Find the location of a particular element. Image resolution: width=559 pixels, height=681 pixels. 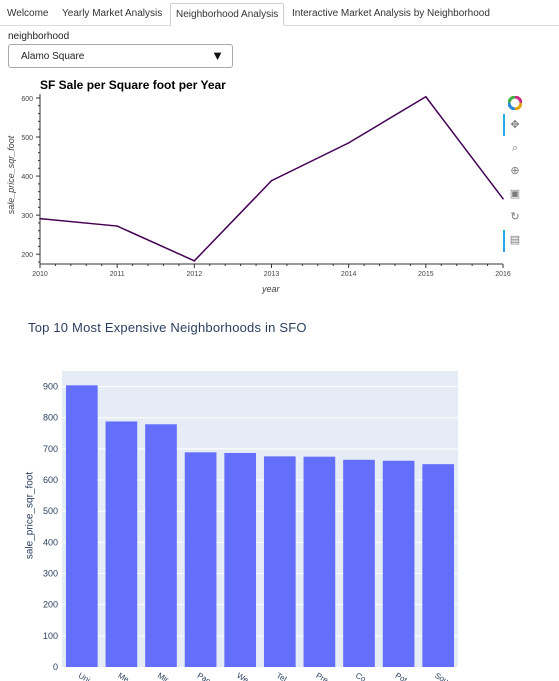

line-chart-y-tick-label: 600 is located at coordinates (27, 99).